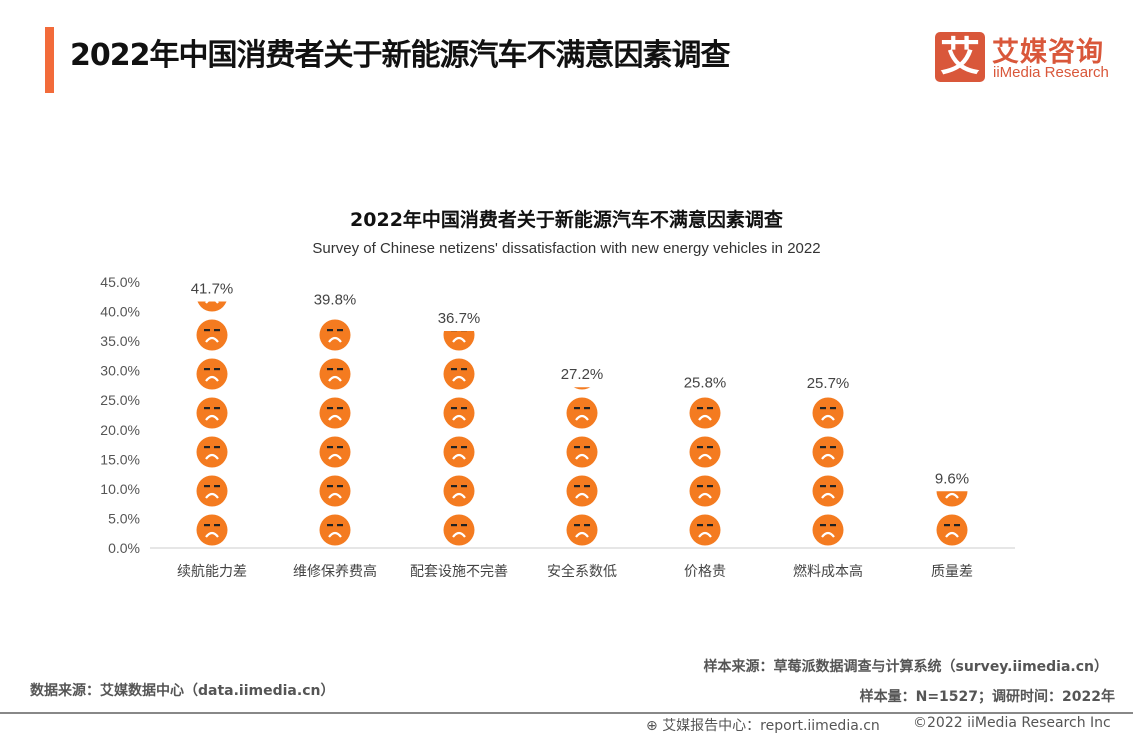  Describe the element at coordinates (828, 571) in the screenshot. I see `category-label: 燃料成本高` at that location.